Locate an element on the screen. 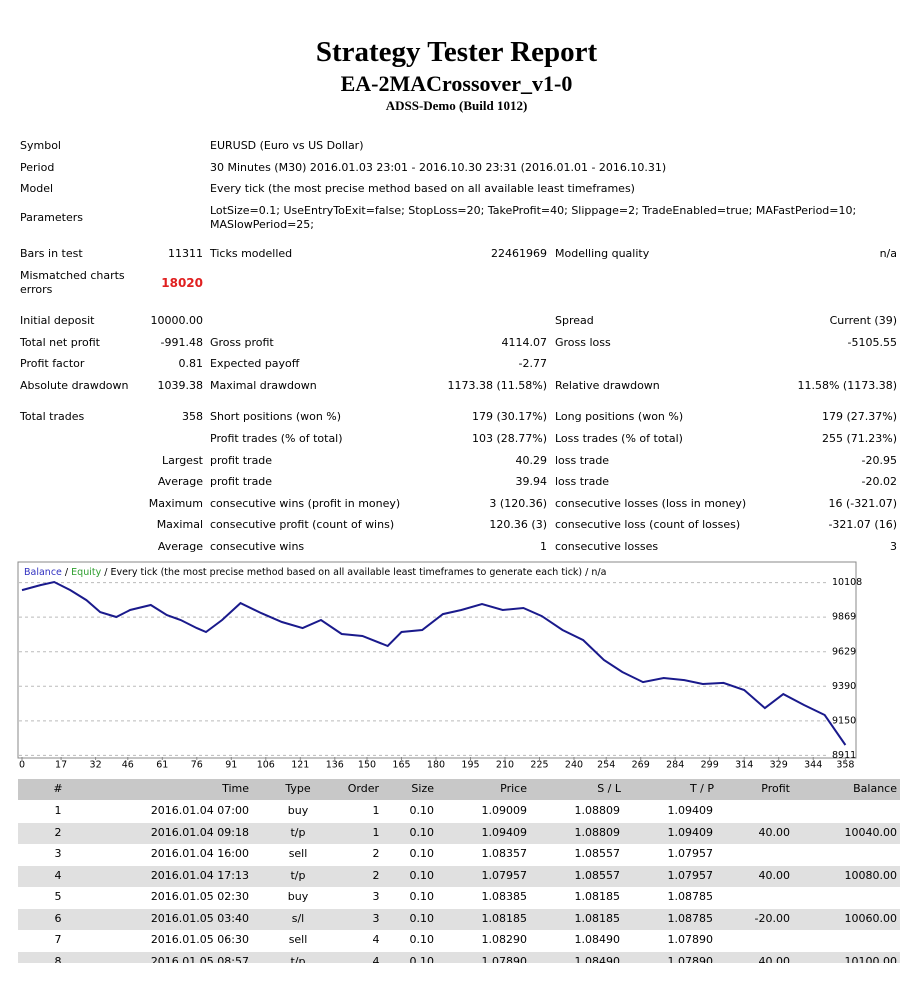 This screenshot has width=913, height=1000. setting-label: Period is located at coordinates (37, 167).